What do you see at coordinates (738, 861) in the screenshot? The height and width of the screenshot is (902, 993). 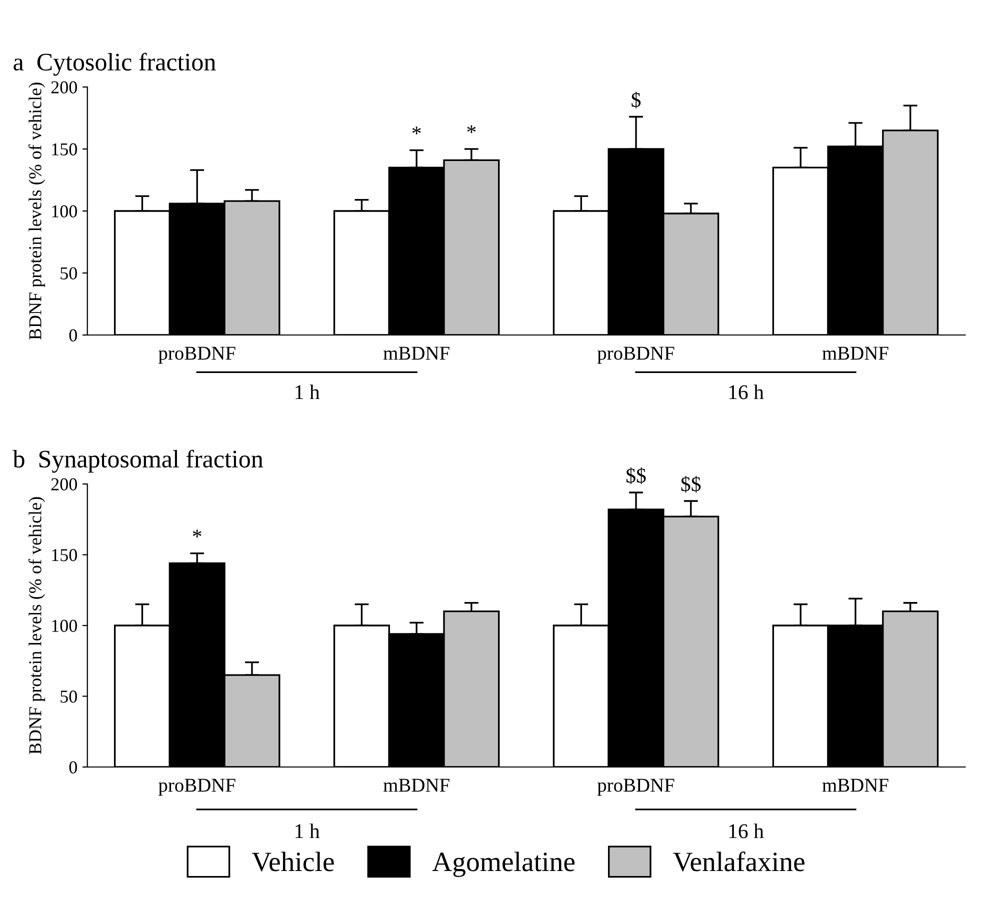 I see `legend-label: Venlafaxine` at bounding box center [738, 861].